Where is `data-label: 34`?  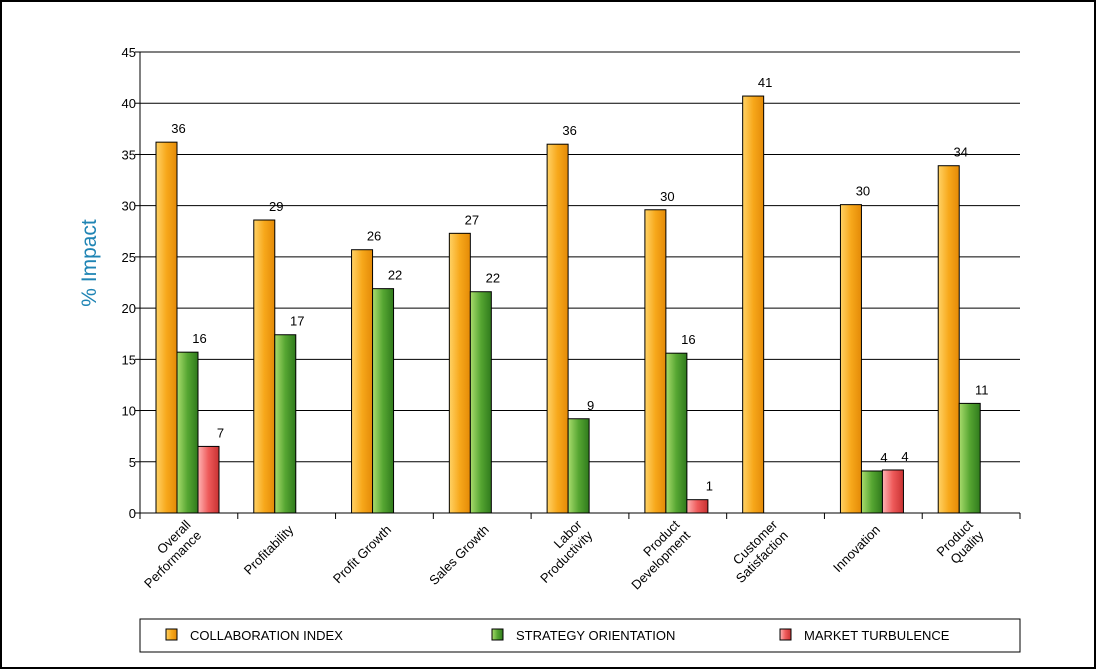 data-label: 34 is located at coordinates (960, 152).